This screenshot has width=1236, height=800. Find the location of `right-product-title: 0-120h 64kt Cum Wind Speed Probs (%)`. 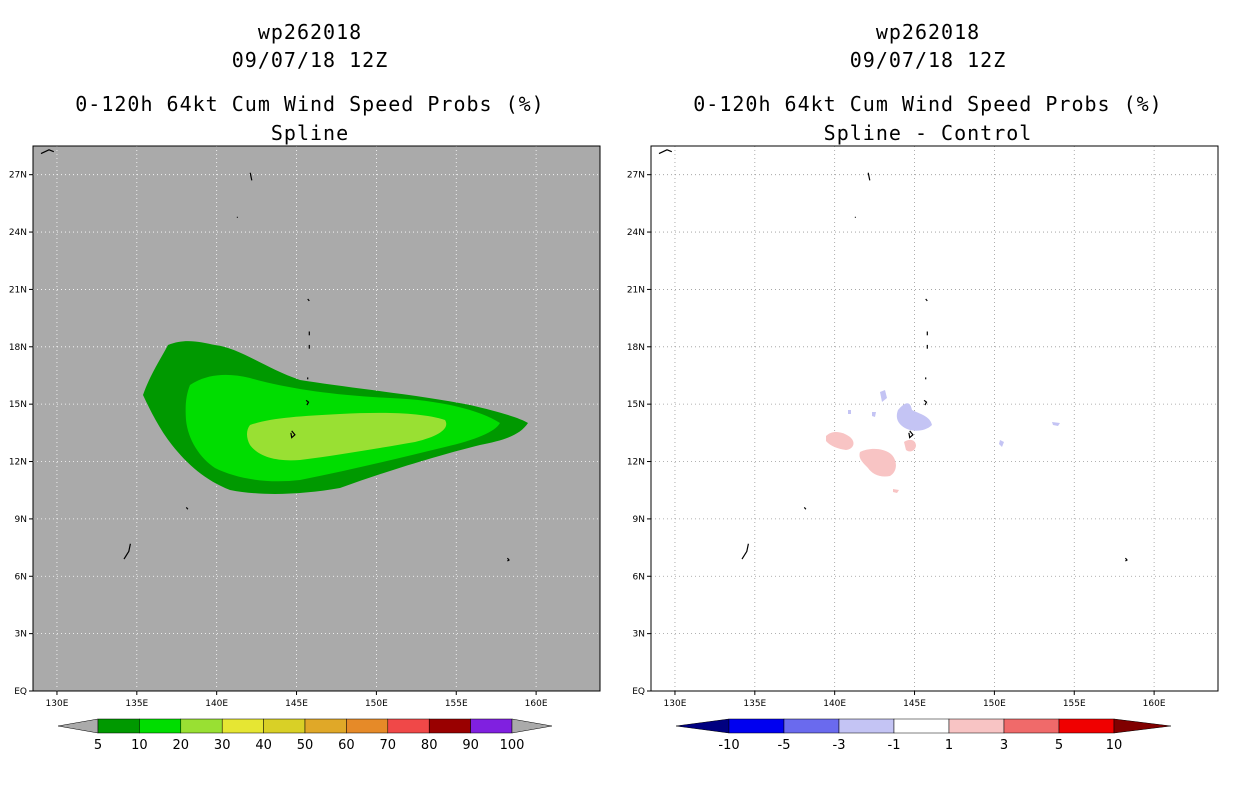

right-product-title: 0-120h 64kt Cum Wind Speed Probs (%) is located at coordinates (928, 104).